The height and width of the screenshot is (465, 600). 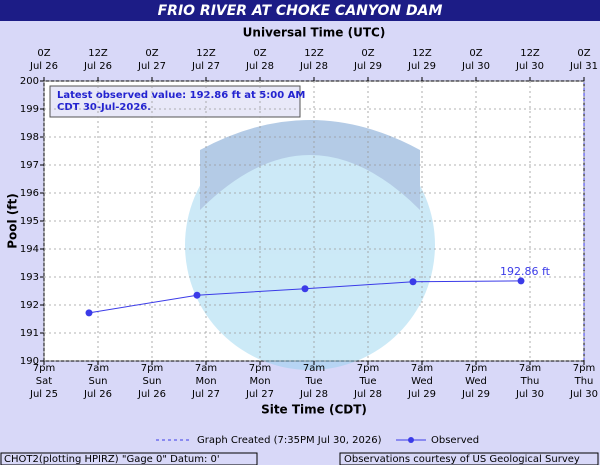 I want to click on y-tick-label: 199, so click(x=29, y=109).